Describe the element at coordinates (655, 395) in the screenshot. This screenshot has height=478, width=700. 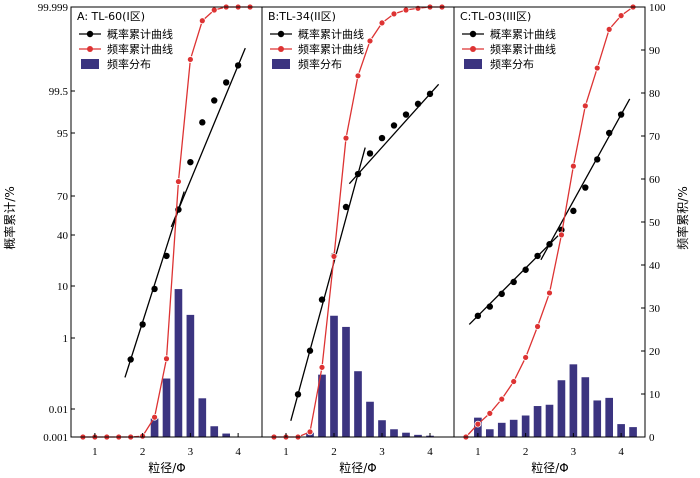
I see `y-right-tick-label: 10` at that location.